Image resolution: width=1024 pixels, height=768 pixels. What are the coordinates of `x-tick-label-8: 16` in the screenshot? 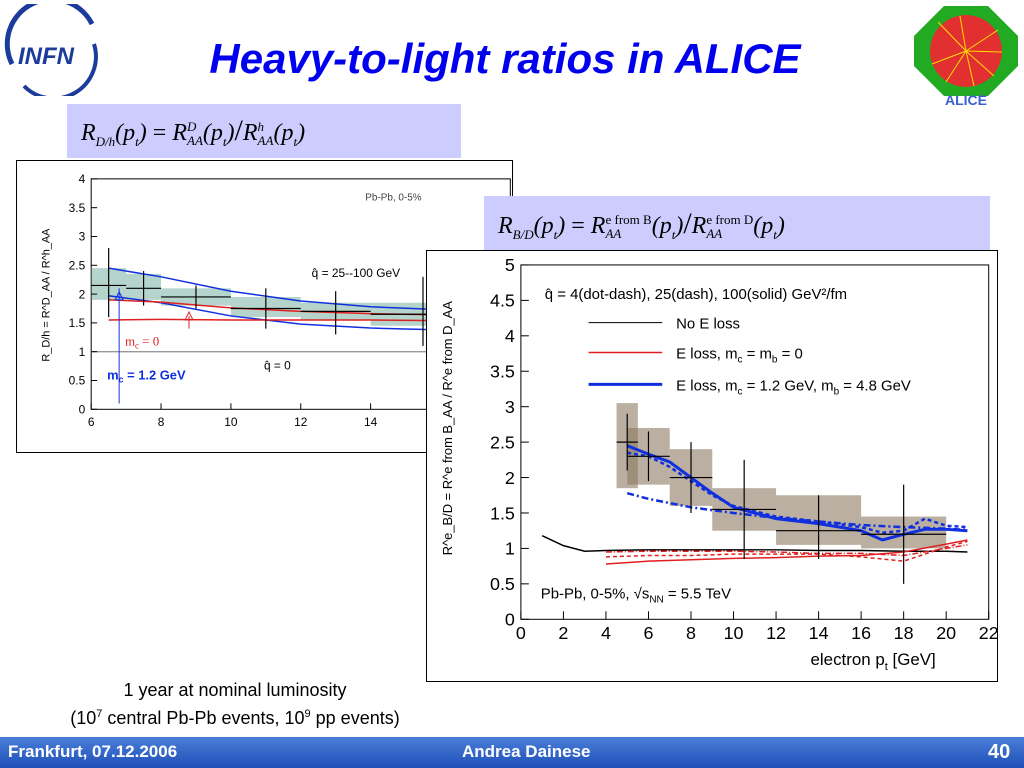 It's located at (861, 633).